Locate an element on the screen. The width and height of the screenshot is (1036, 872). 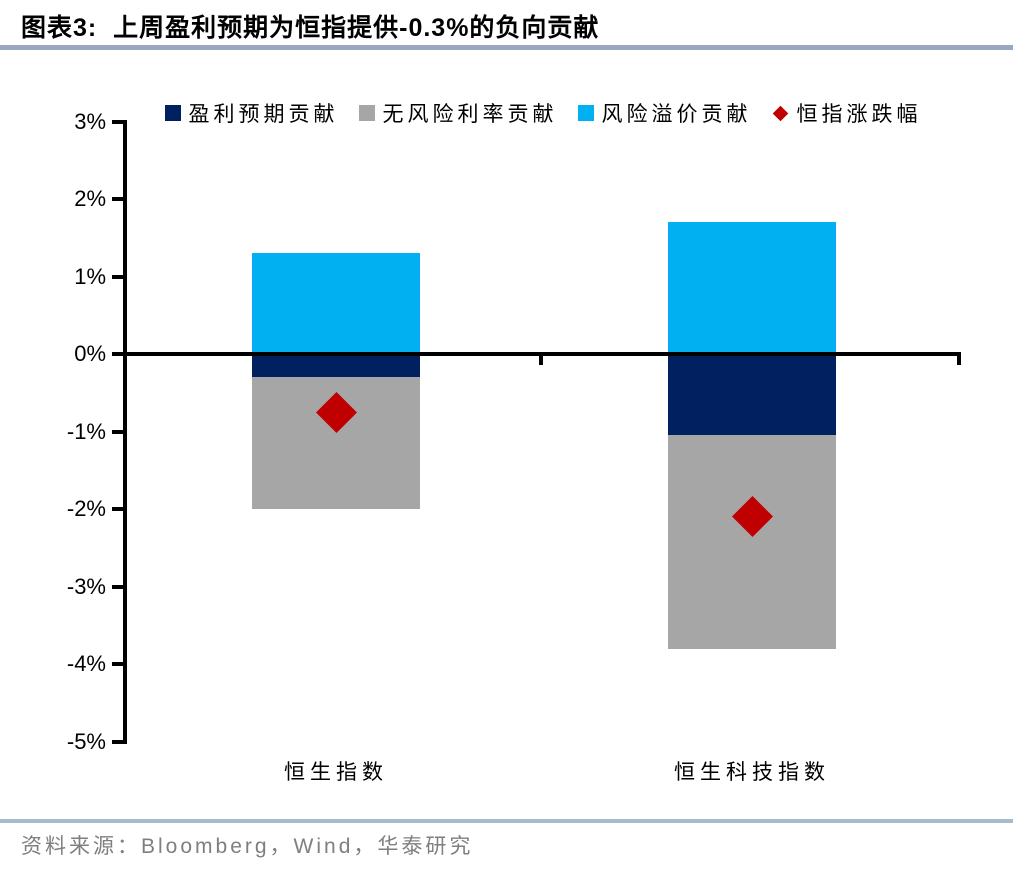
legend-label: 无风险利率贡献 is located at coordinates (470, 114).